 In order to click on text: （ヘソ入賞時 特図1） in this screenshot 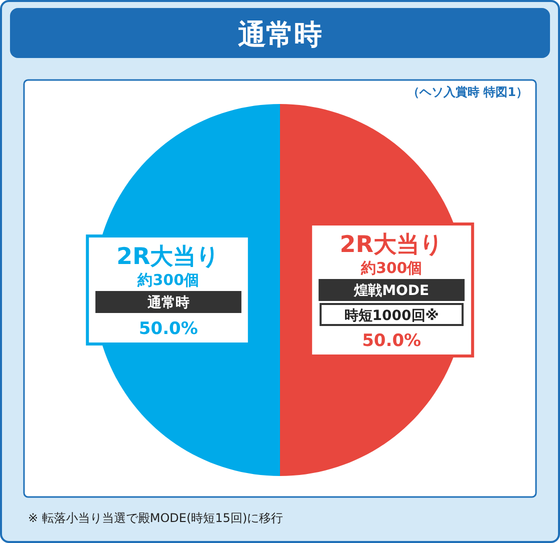, I will do `click(467, 92)`.